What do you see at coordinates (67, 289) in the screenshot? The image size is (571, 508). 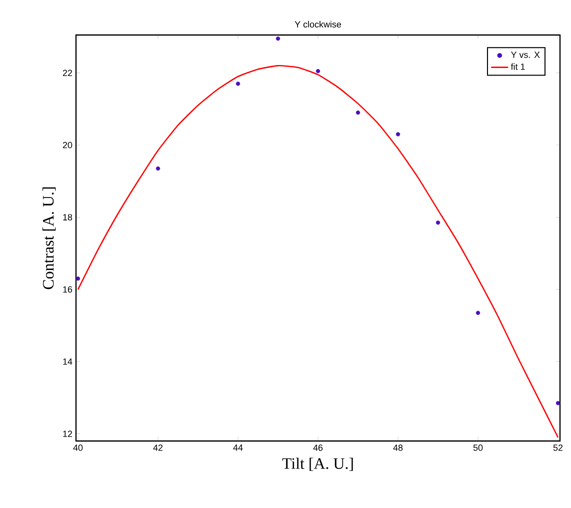 I see `y-tick-label: 16` at bounding box center [67, 289].